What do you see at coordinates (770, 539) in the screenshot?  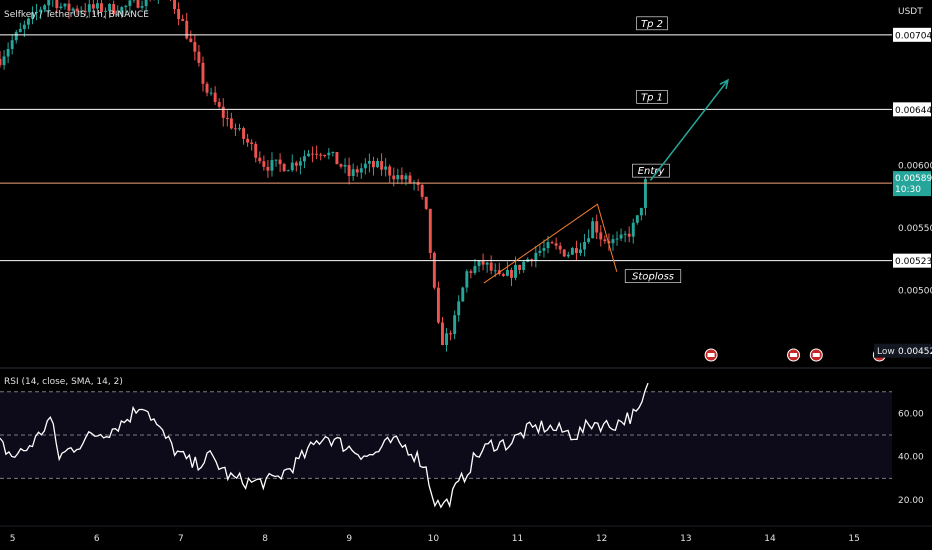 I see `time-tick-label: 14` at bounding box center [770, 539].